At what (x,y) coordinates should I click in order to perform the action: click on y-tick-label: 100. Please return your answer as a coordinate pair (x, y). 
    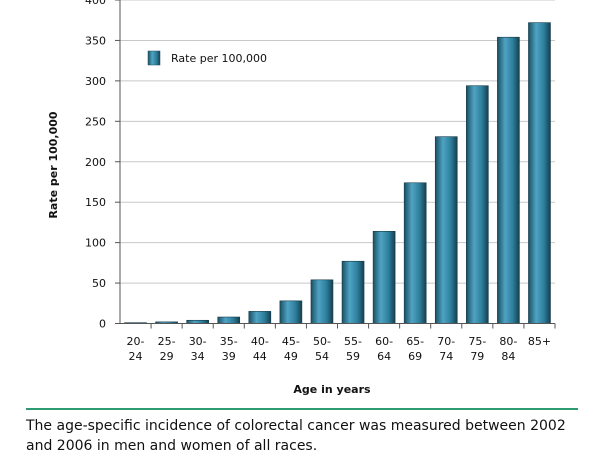
    Looking at the image, I should click on (95, 243).